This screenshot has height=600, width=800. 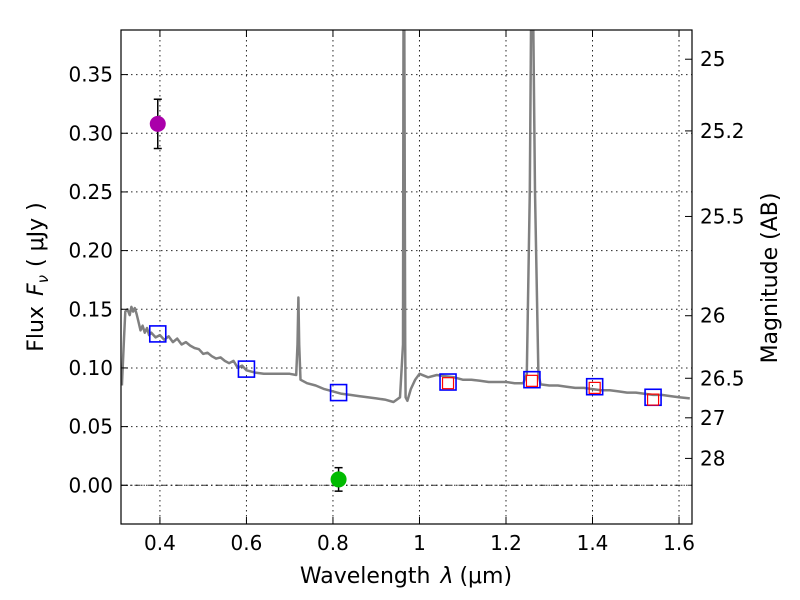 What do you see at coordinates (722, 131) in the screenshot?
I see `y2-tick-label: 25.2` at bounding box center [722, 131].